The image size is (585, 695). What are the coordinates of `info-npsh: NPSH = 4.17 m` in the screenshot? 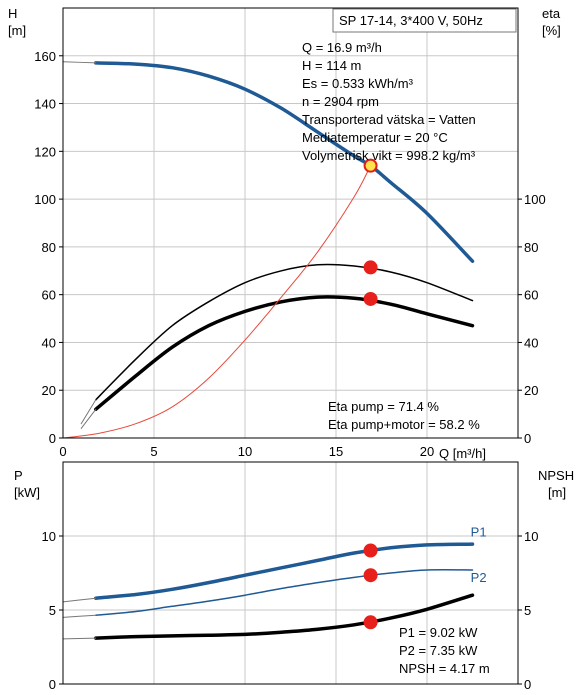 It's located at (444, 668).